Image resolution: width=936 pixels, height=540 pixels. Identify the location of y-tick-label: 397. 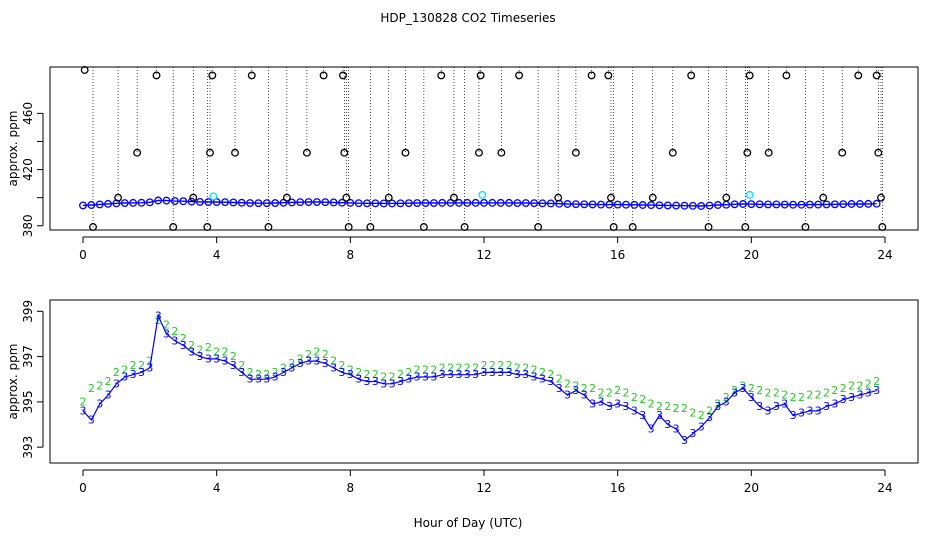
(28, 356).